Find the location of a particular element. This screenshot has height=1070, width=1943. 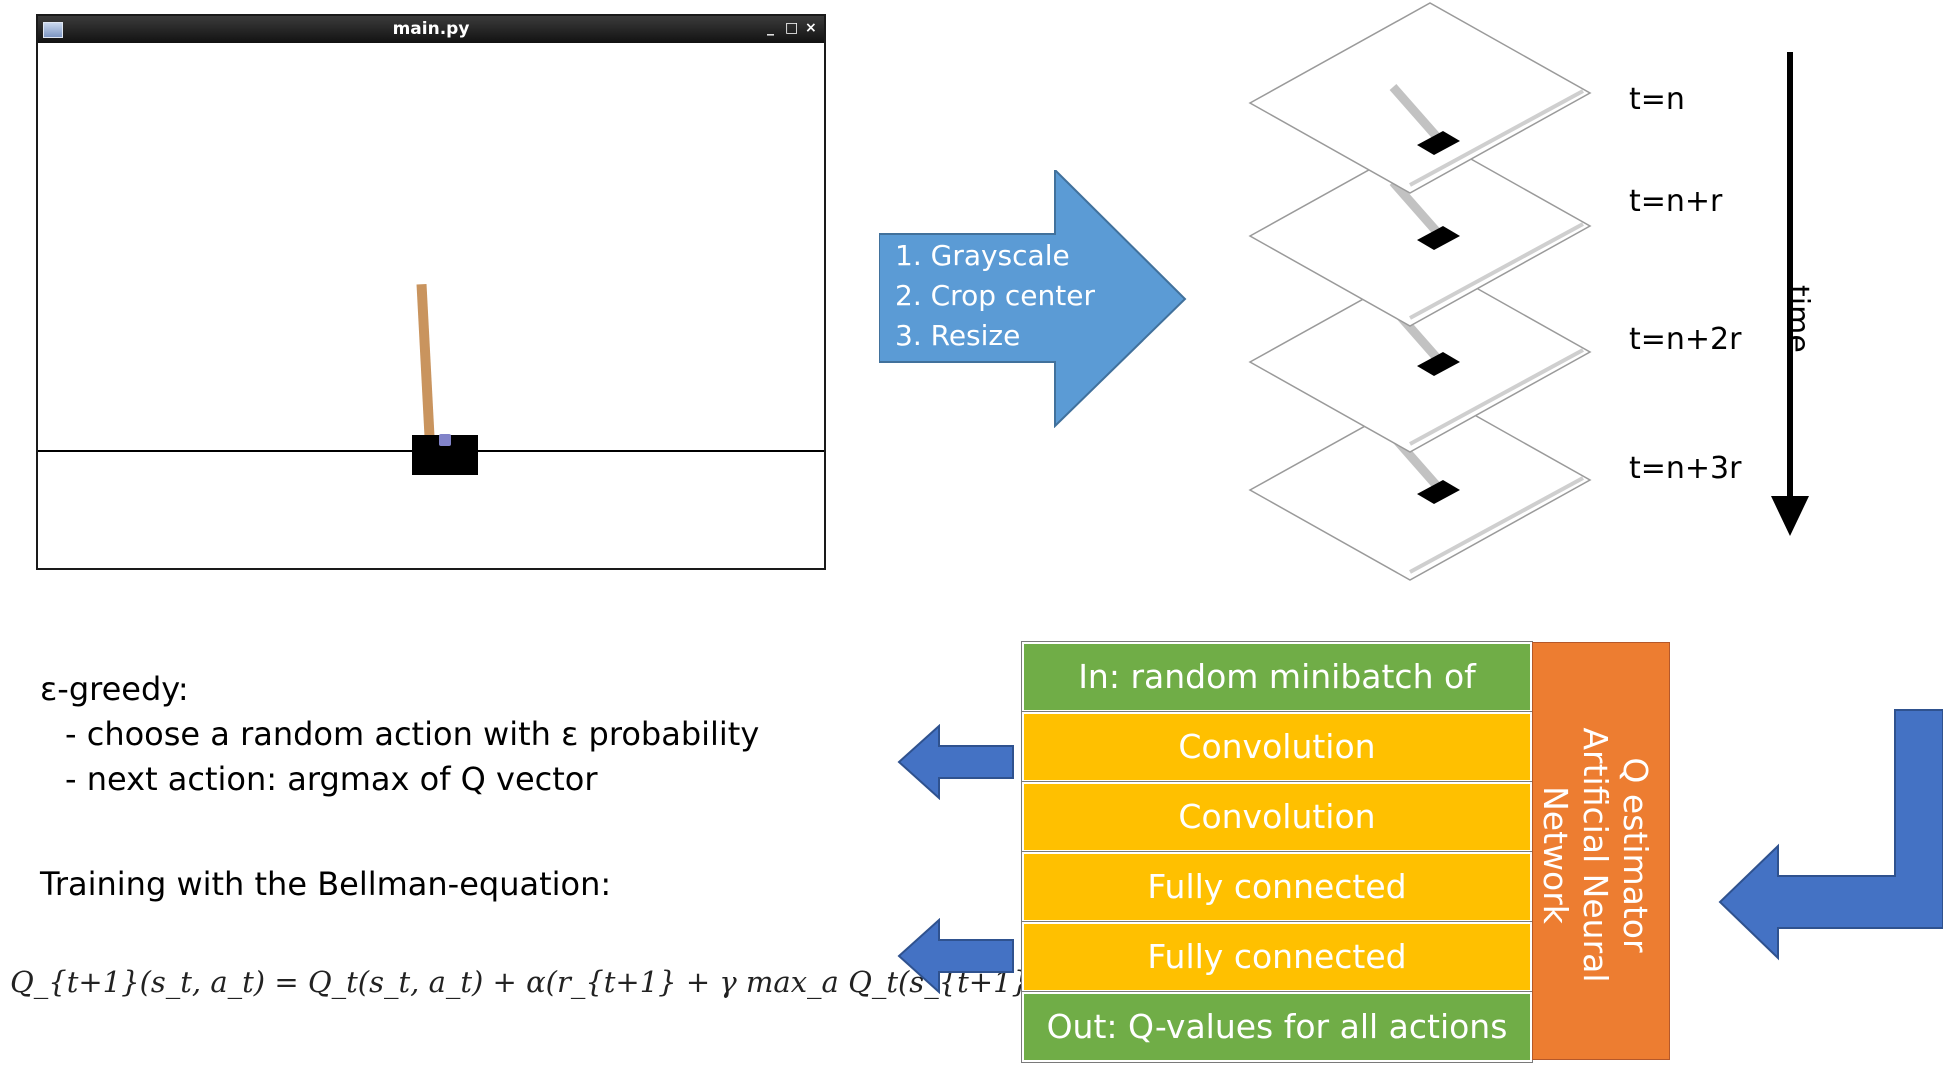

frame-stack is located at coordinates (1420, 291).